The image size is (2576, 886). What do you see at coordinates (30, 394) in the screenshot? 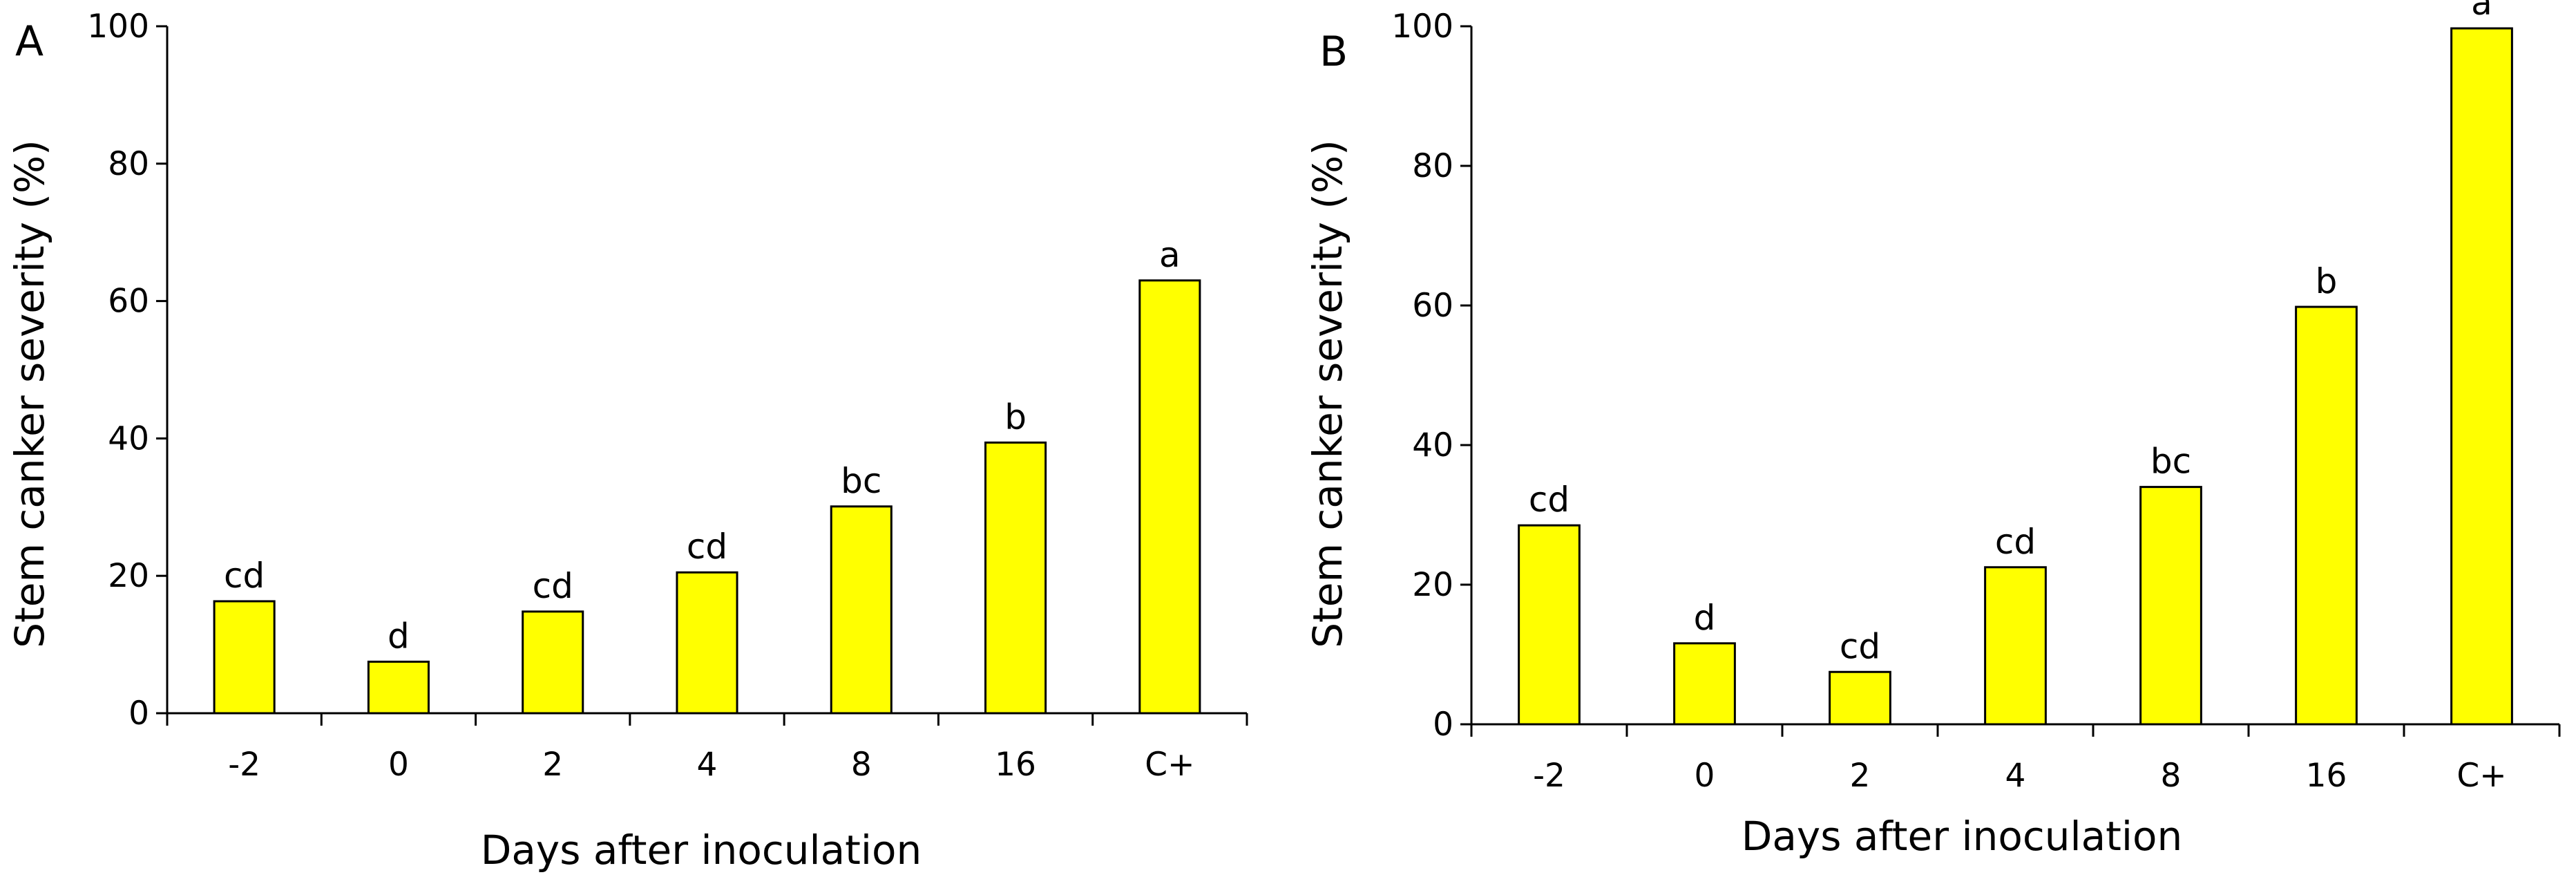
I see `y-axis-title-a: Stem canker severity (%)` at bounding box center [30, 394].